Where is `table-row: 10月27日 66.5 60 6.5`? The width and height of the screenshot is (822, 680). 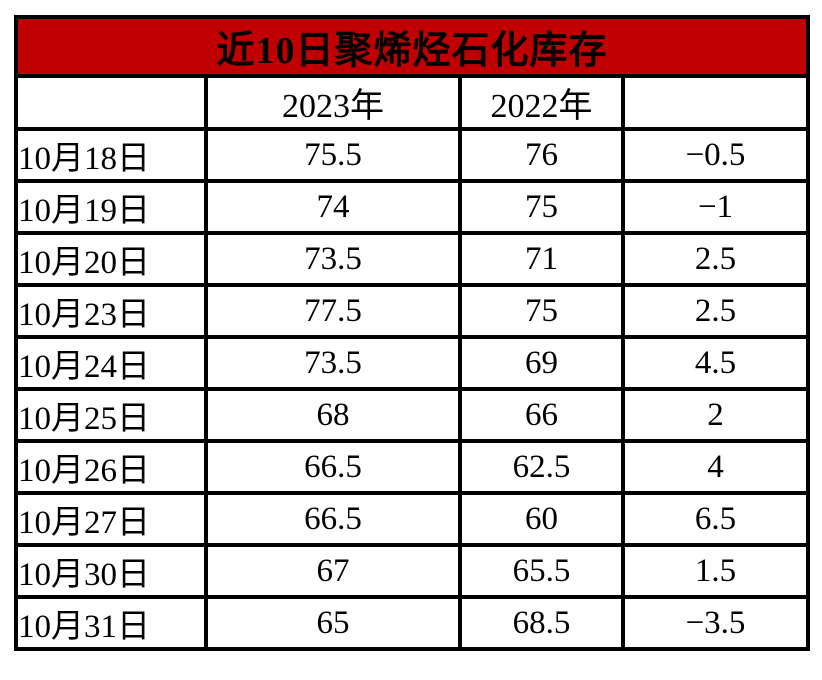 table-row: 10月27日 66.5 60 6.5 is located at coordinates (412, 519).